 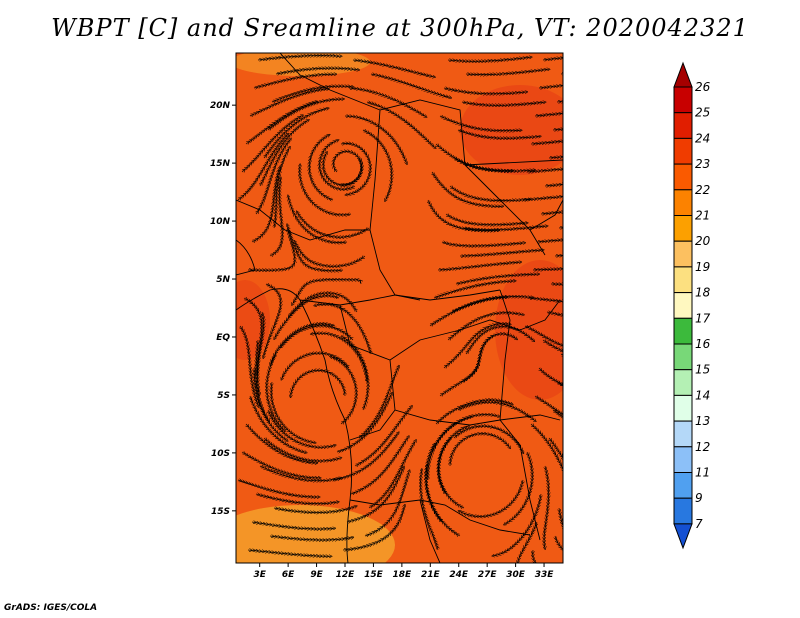 I want to click on lat-label: 15N, so click(x=220, y=164).